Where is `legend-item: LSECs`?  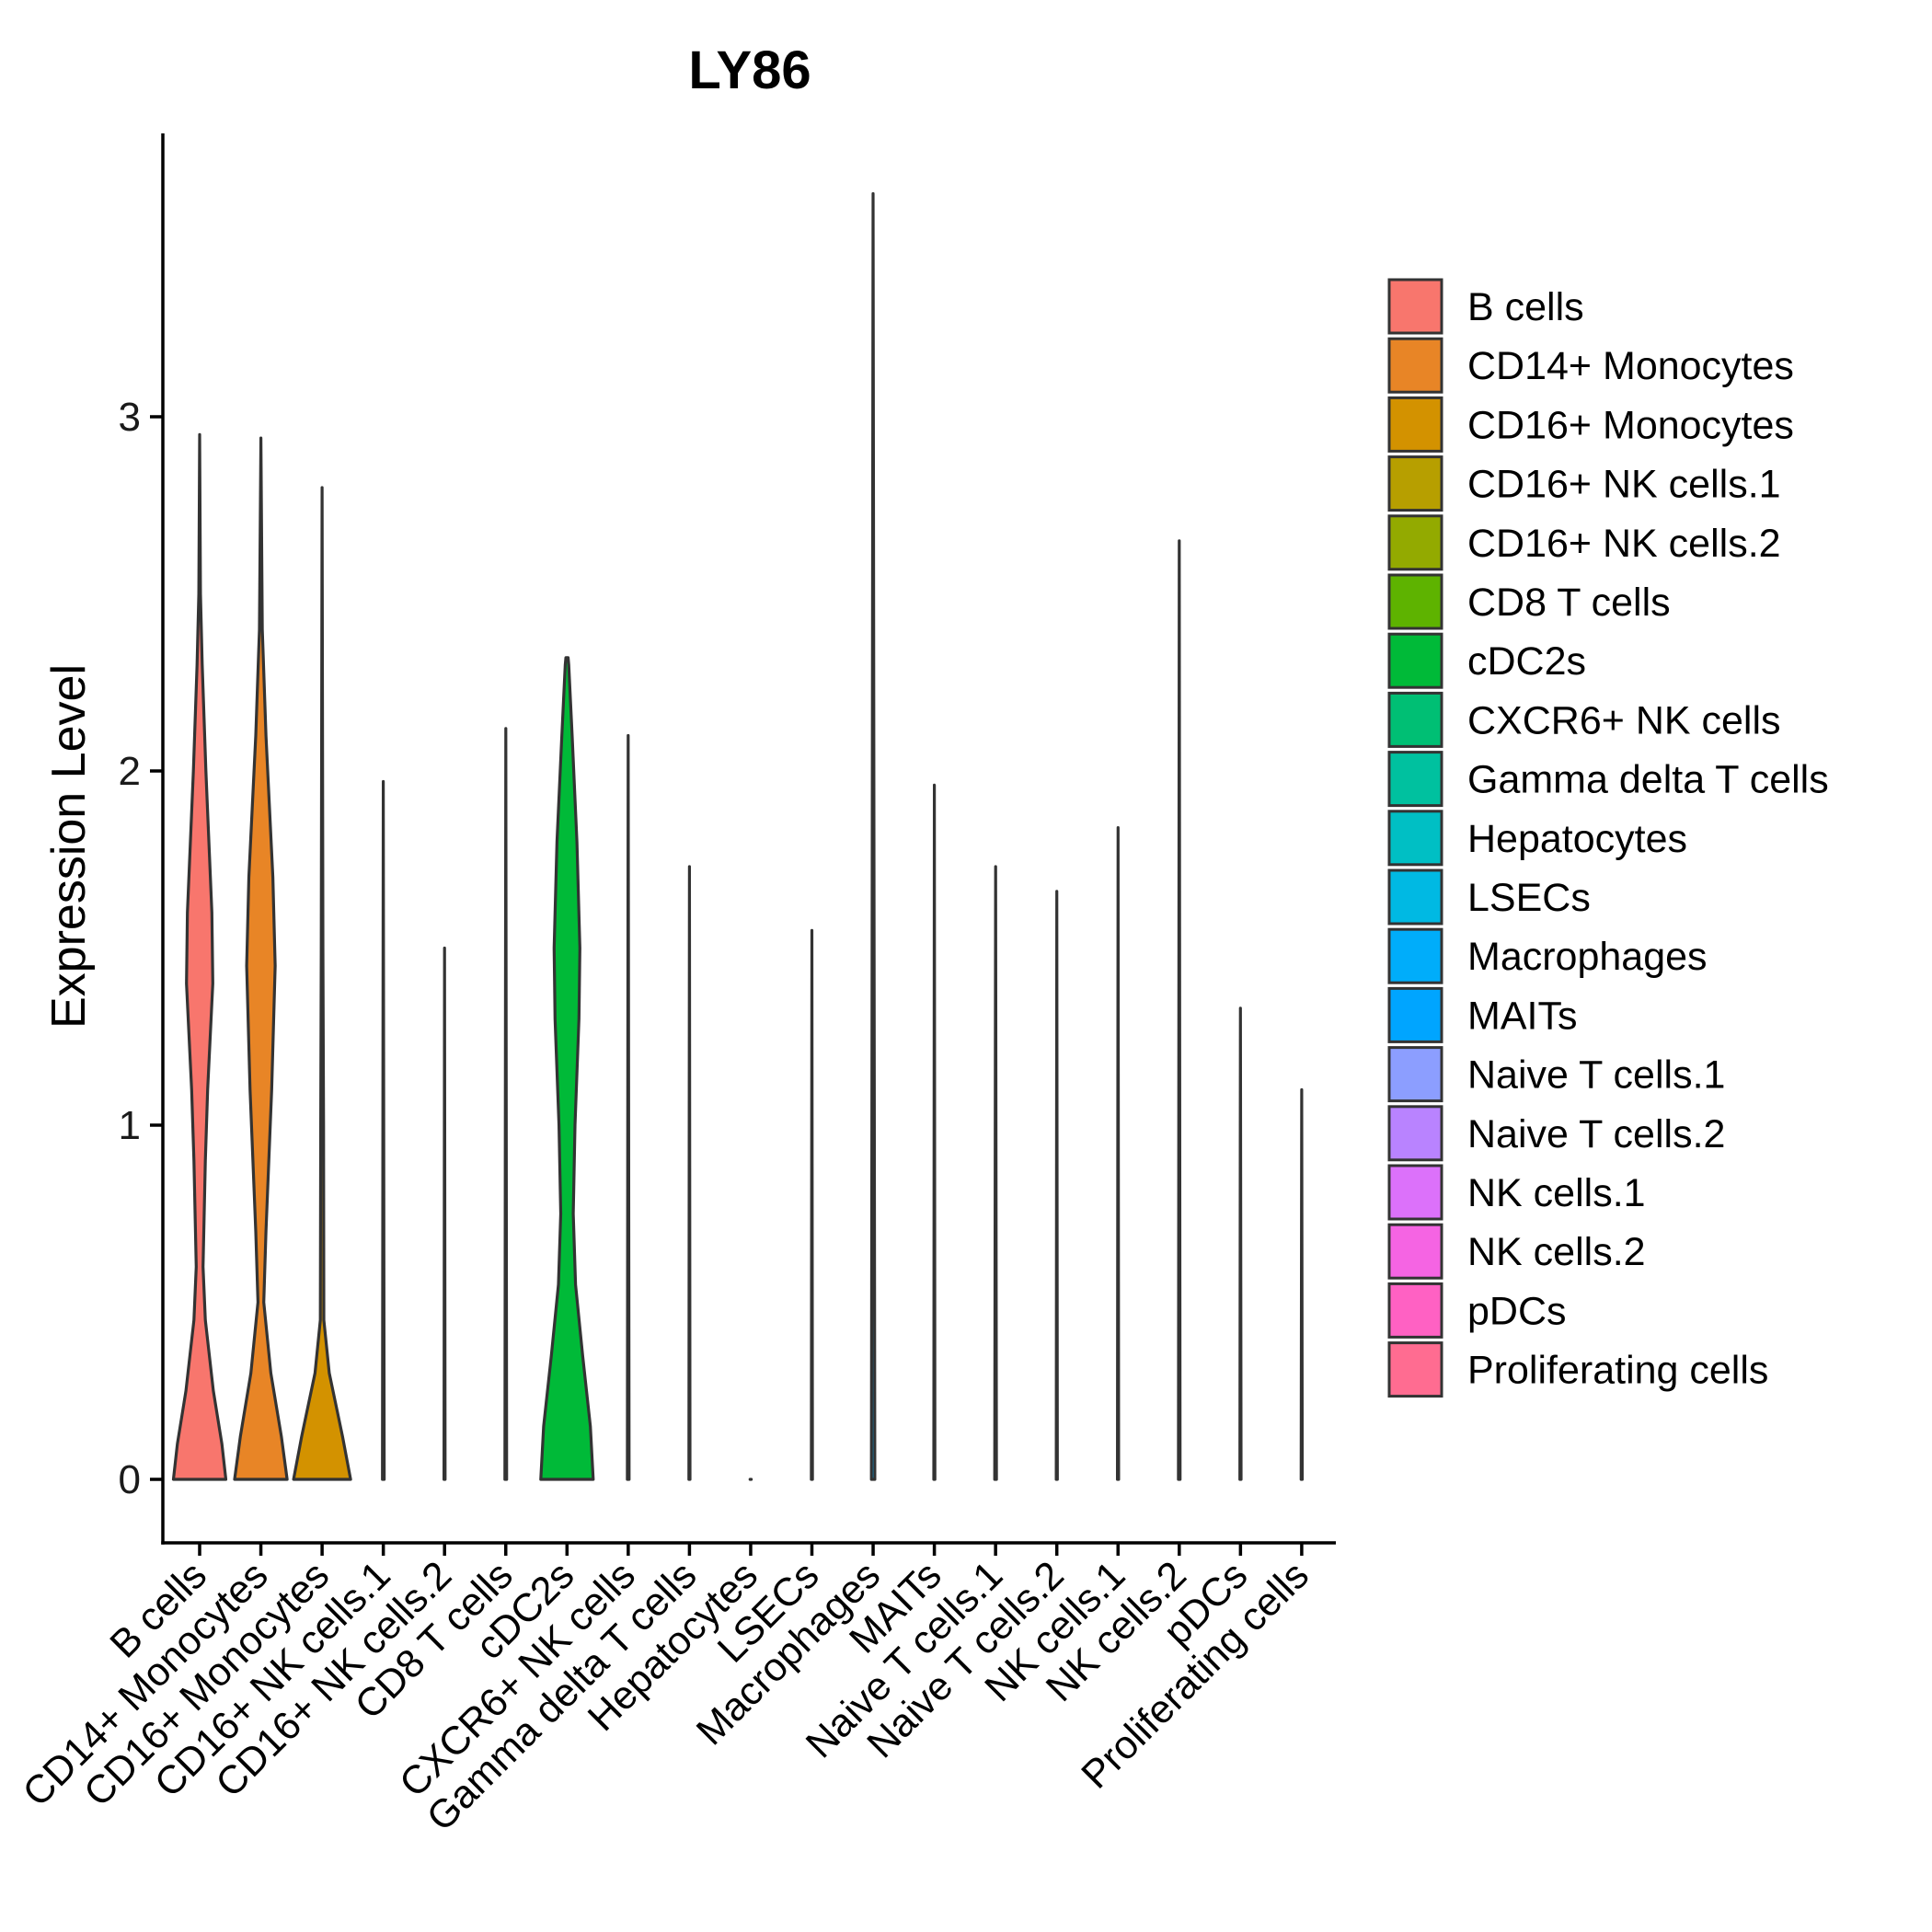 legend-item: LSECs is located at coordinates (1489, 897).